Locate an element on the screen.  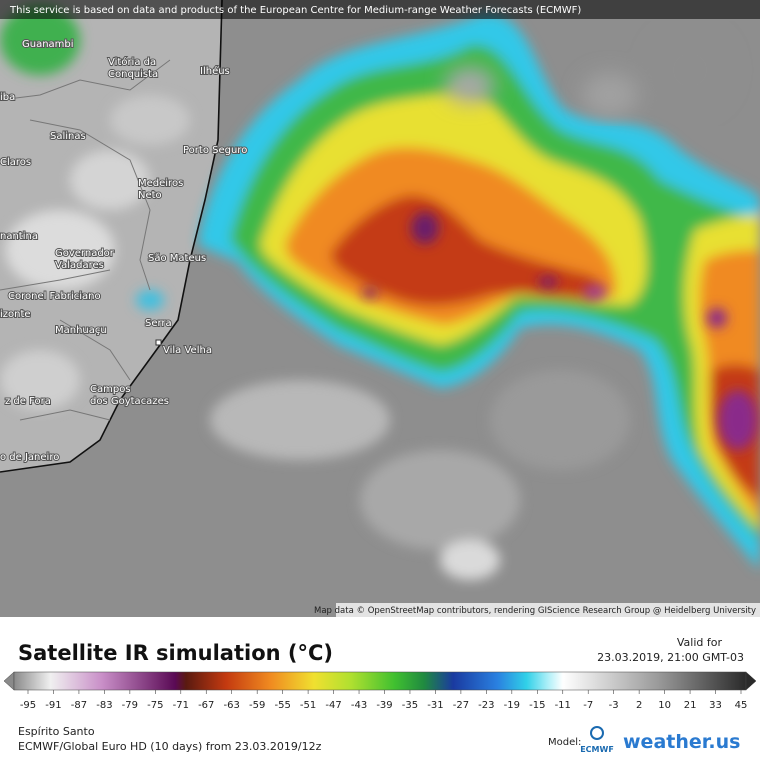
scale-label: -51 is located at coordinates (308, 705).